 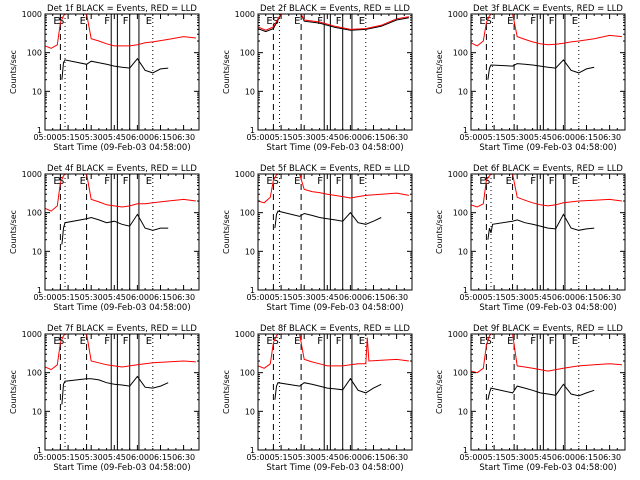 I want to click on chart-title: Det 9f BLACK = Events, RED = LLD, so click(x=548, y=329).